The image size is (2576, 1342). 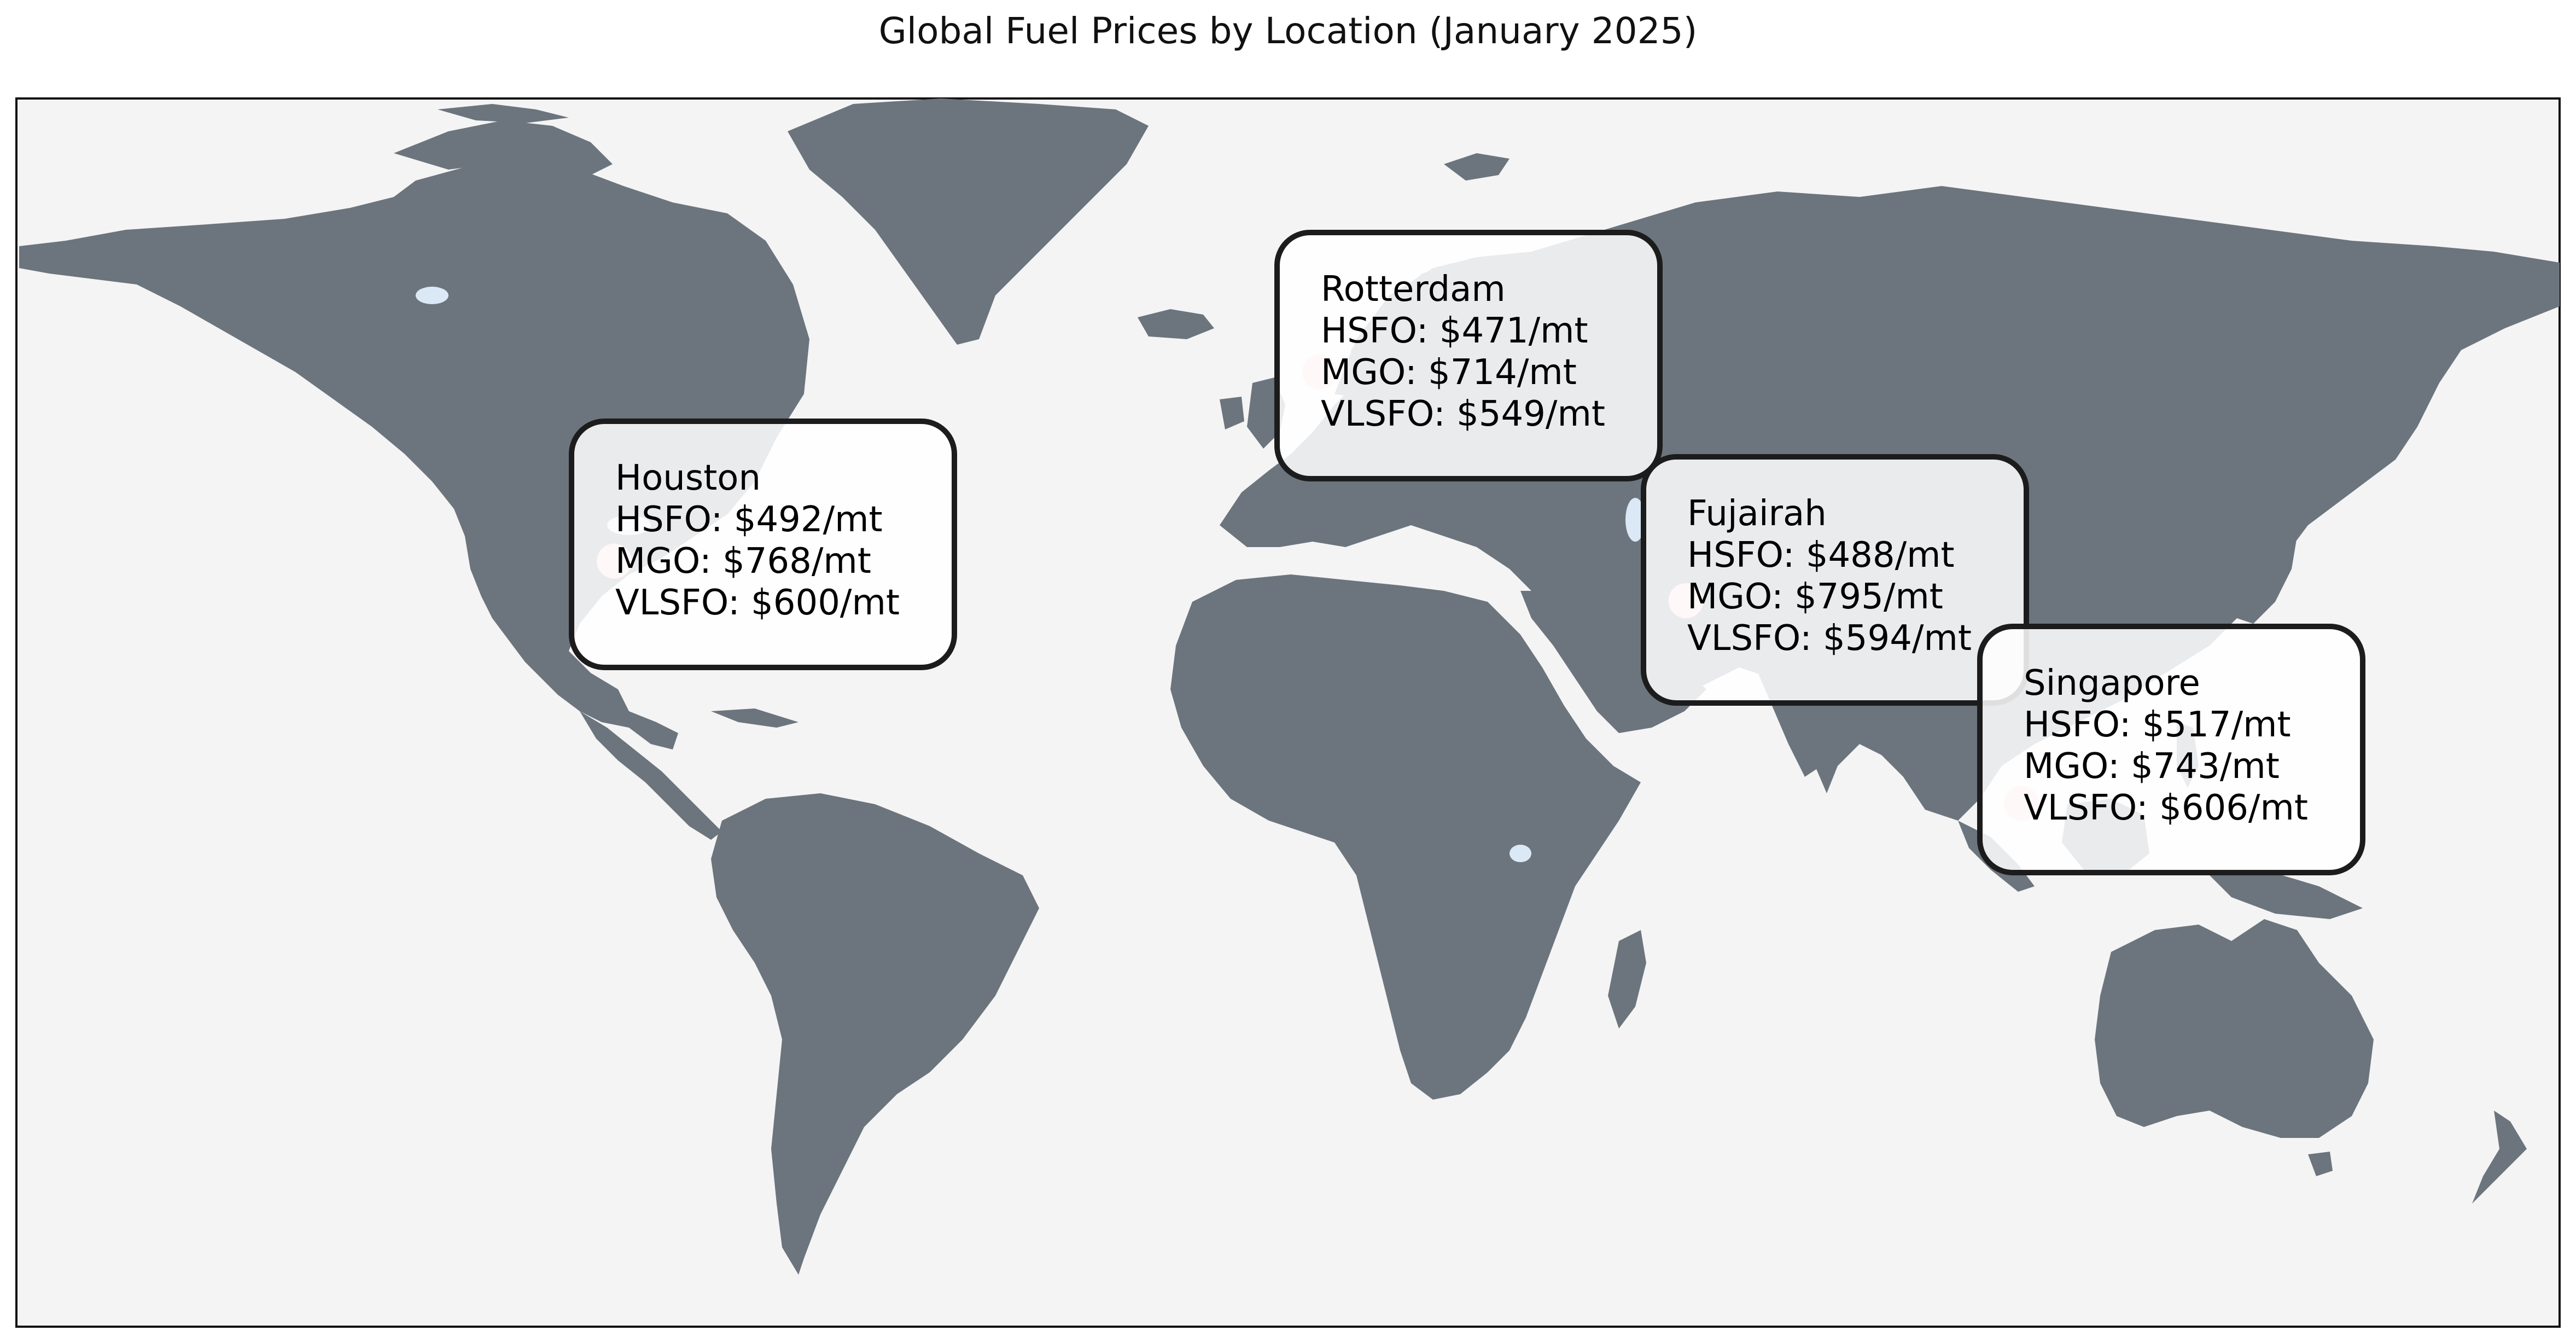 What do you see at coordinates (1757, 513) in the screenshot?
I see `callout-location-name: Fujairah` at bounding box center [1757, 513].